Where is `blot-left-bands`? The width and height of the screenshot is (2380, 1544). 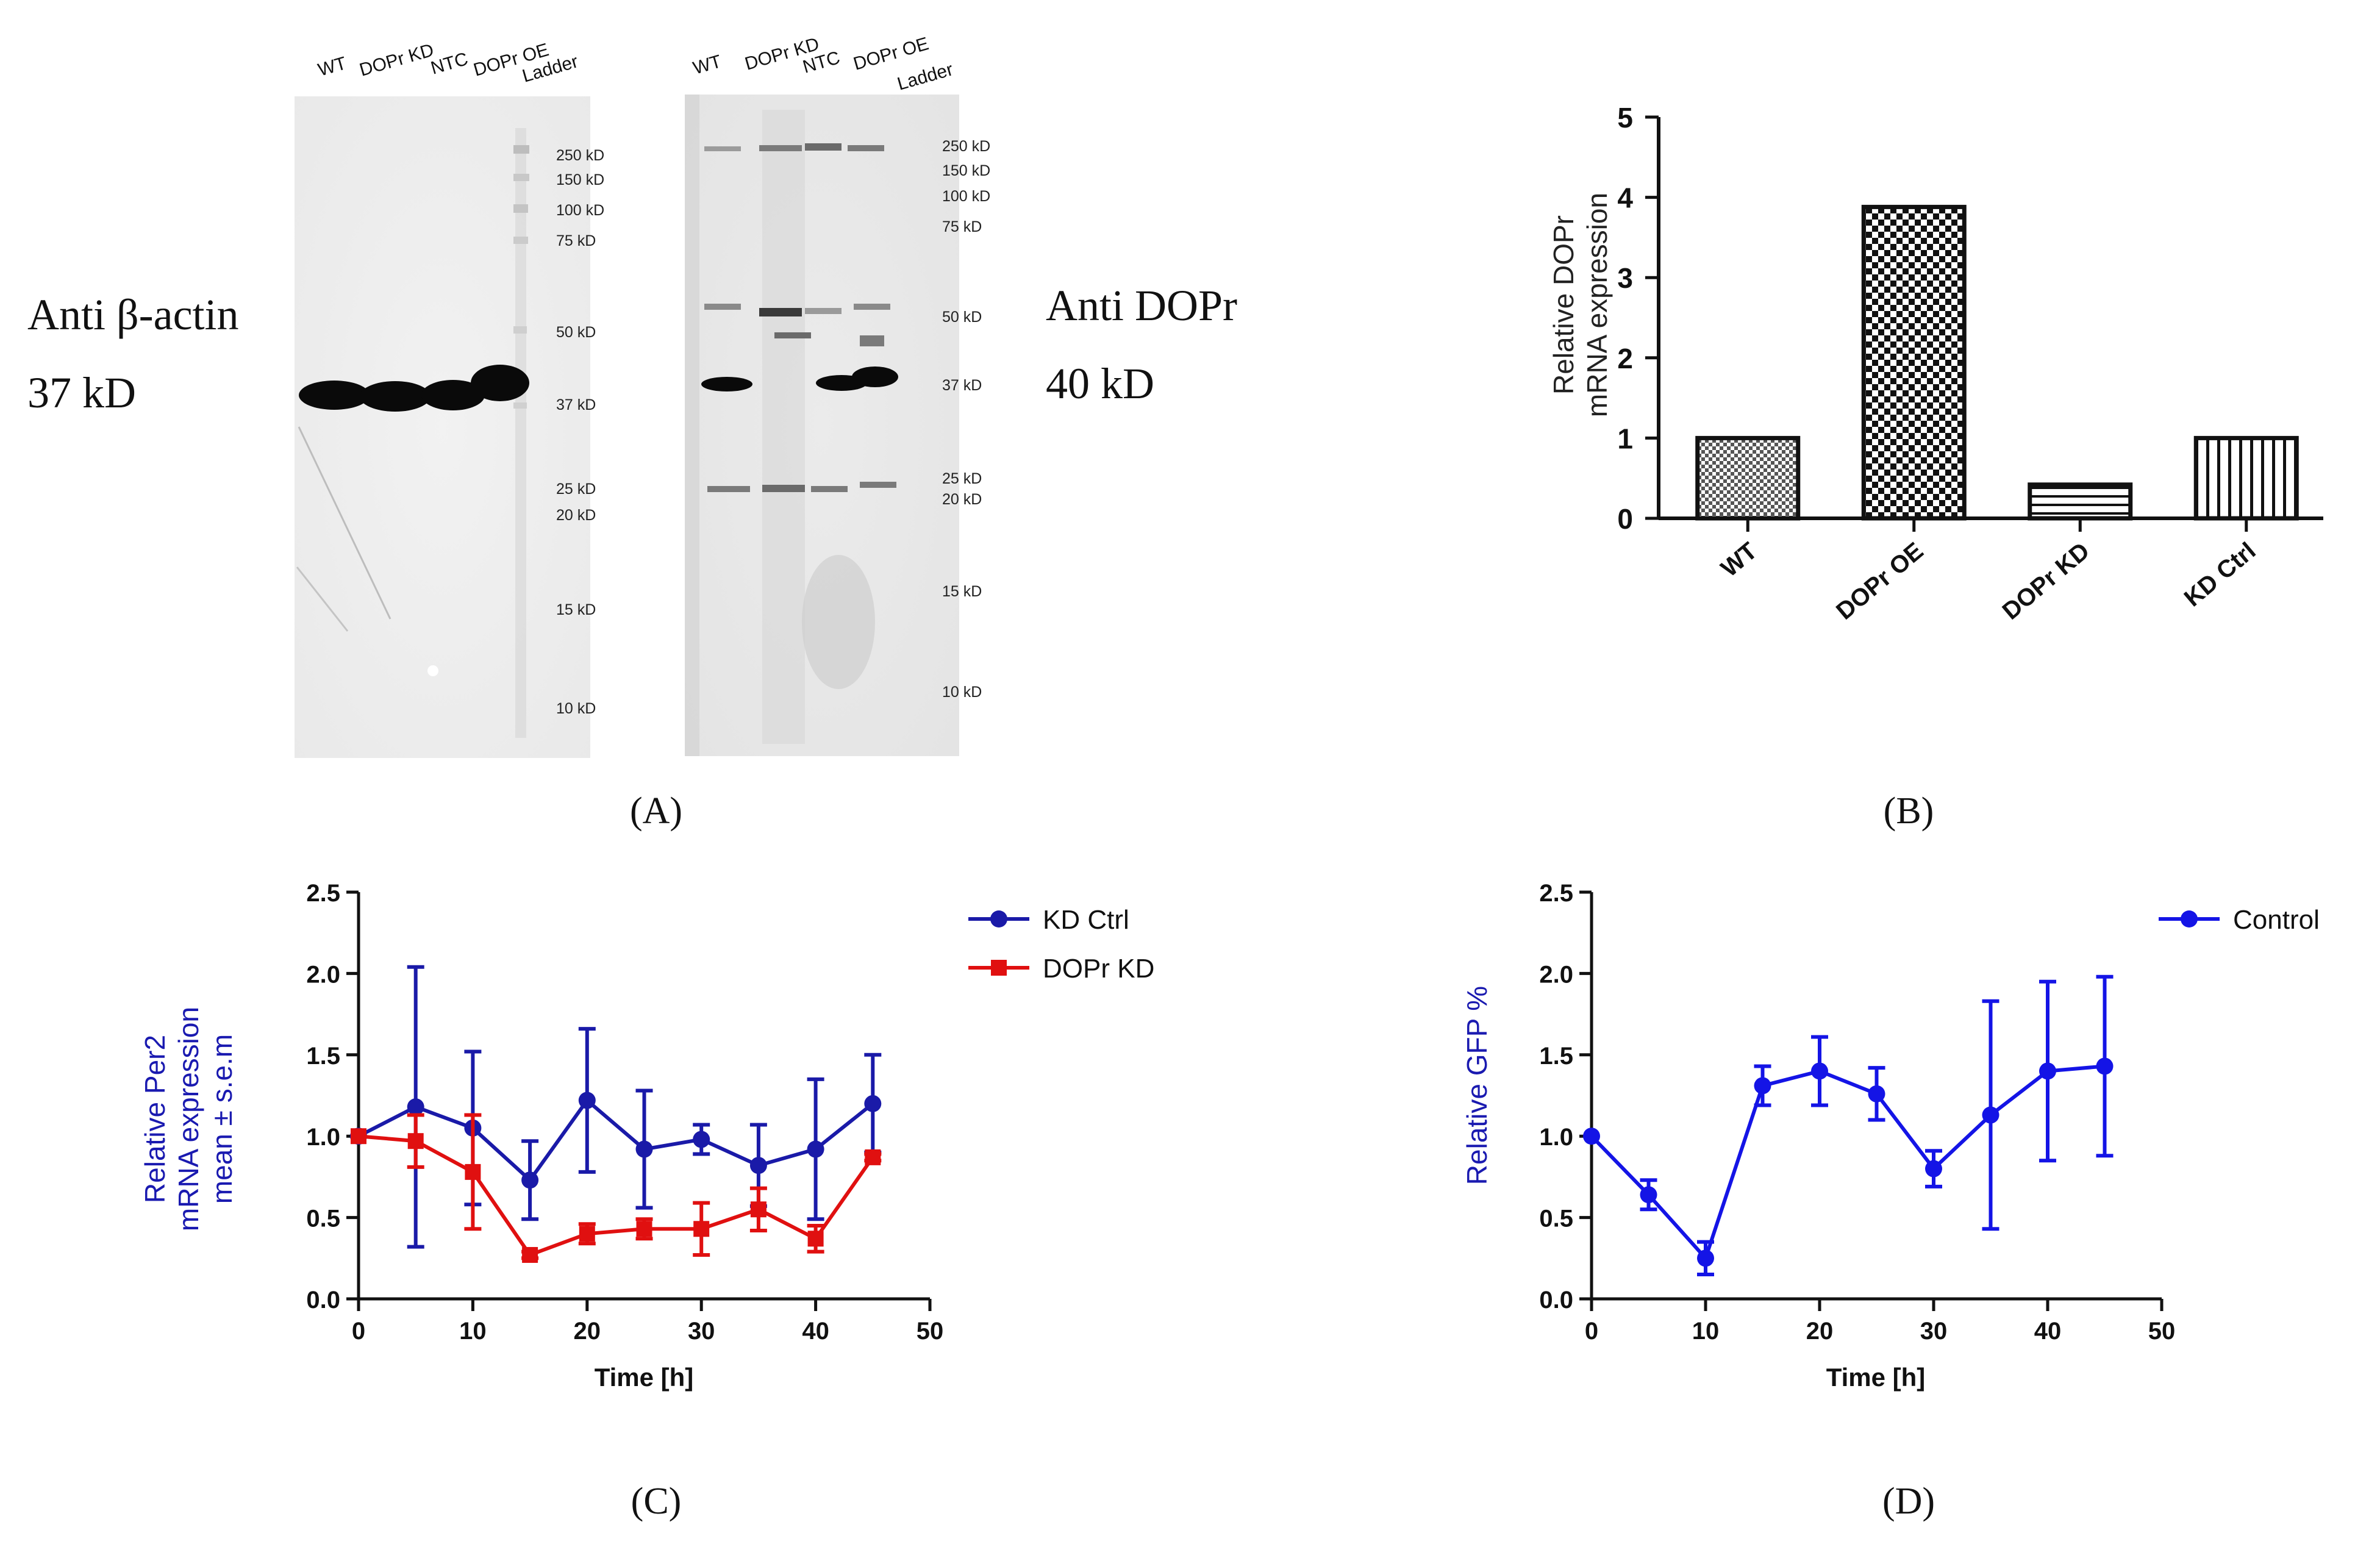
blot-left-bands is located at coordinates (414, 388).